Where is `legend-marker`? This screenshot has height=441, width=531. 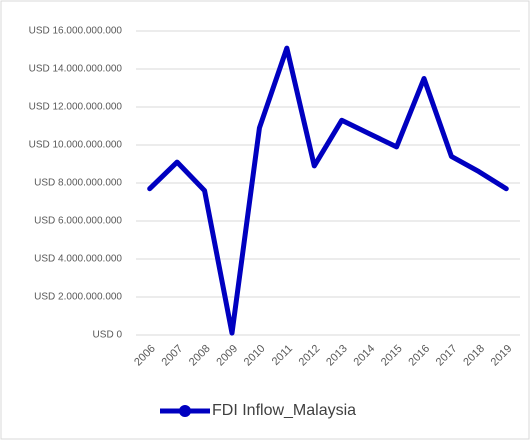
legend-marker is located at coordinates (185, 411).